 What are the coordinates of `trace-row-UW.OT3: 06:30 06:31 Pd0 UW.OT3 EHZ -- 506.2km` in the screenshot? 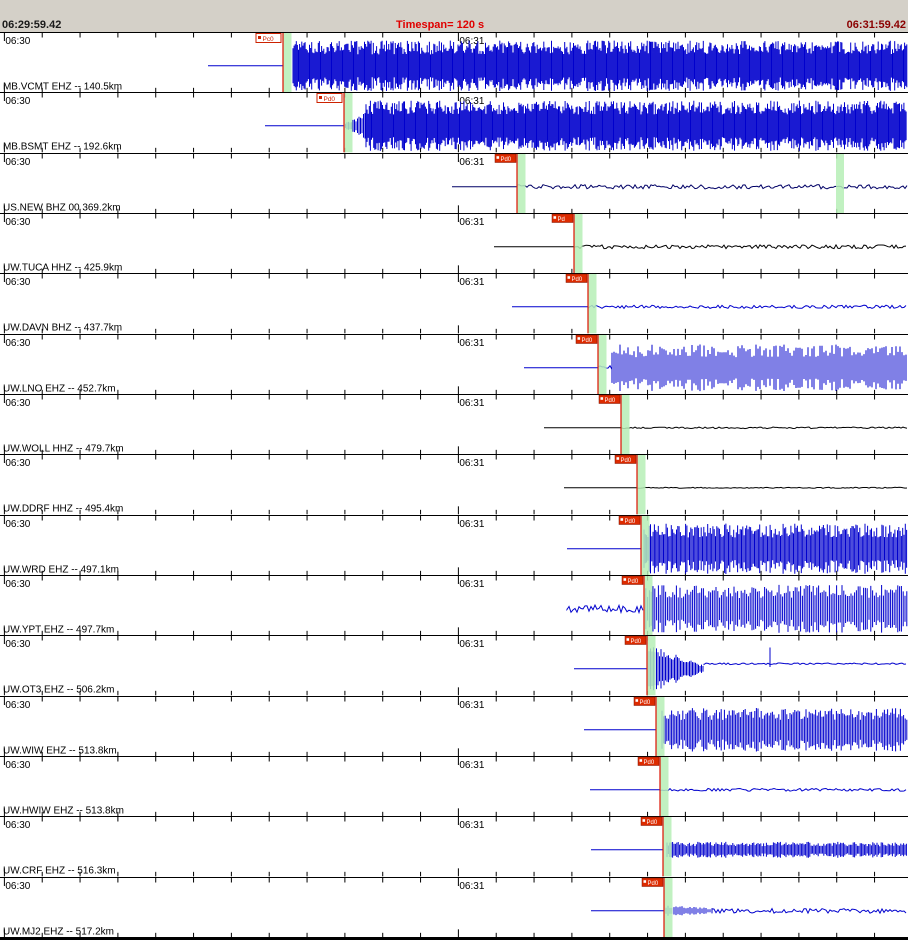 It's located at (454, 665).